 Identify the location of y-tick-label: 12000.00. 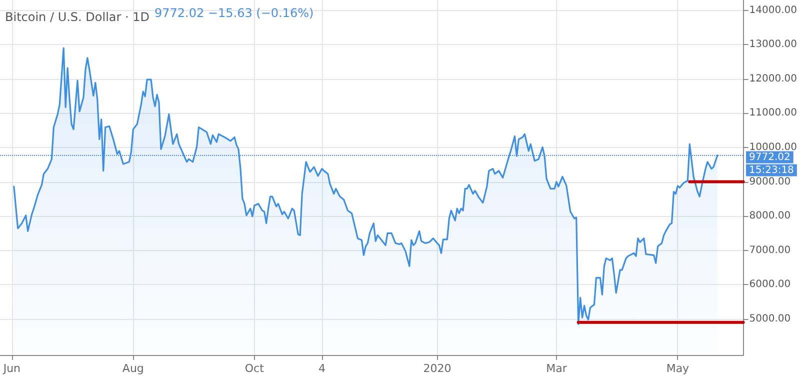
(773, 78).